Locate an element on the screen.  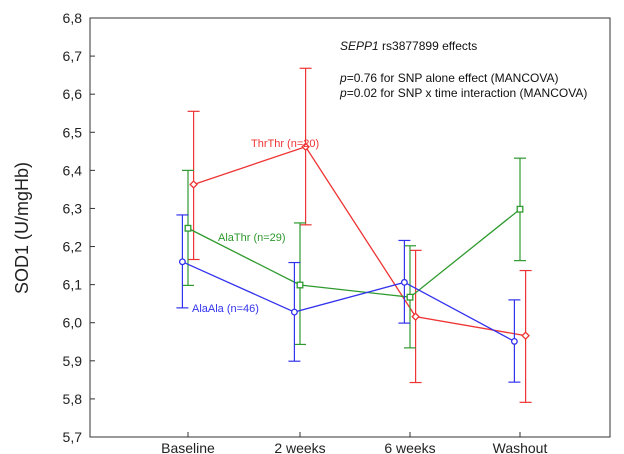
y-tick-label: 6,0 is located at coordinates (73, 323).